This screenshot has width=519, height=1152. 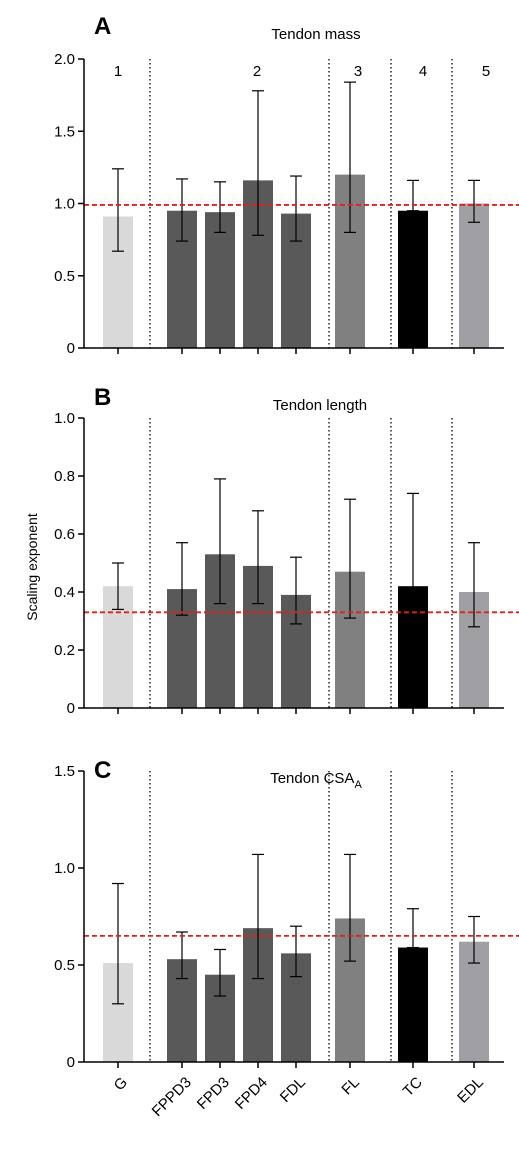 What do you see at coordinates (257, 71) in the screenshot?
I see `group-label: 2` at bounding box center [257, 71].